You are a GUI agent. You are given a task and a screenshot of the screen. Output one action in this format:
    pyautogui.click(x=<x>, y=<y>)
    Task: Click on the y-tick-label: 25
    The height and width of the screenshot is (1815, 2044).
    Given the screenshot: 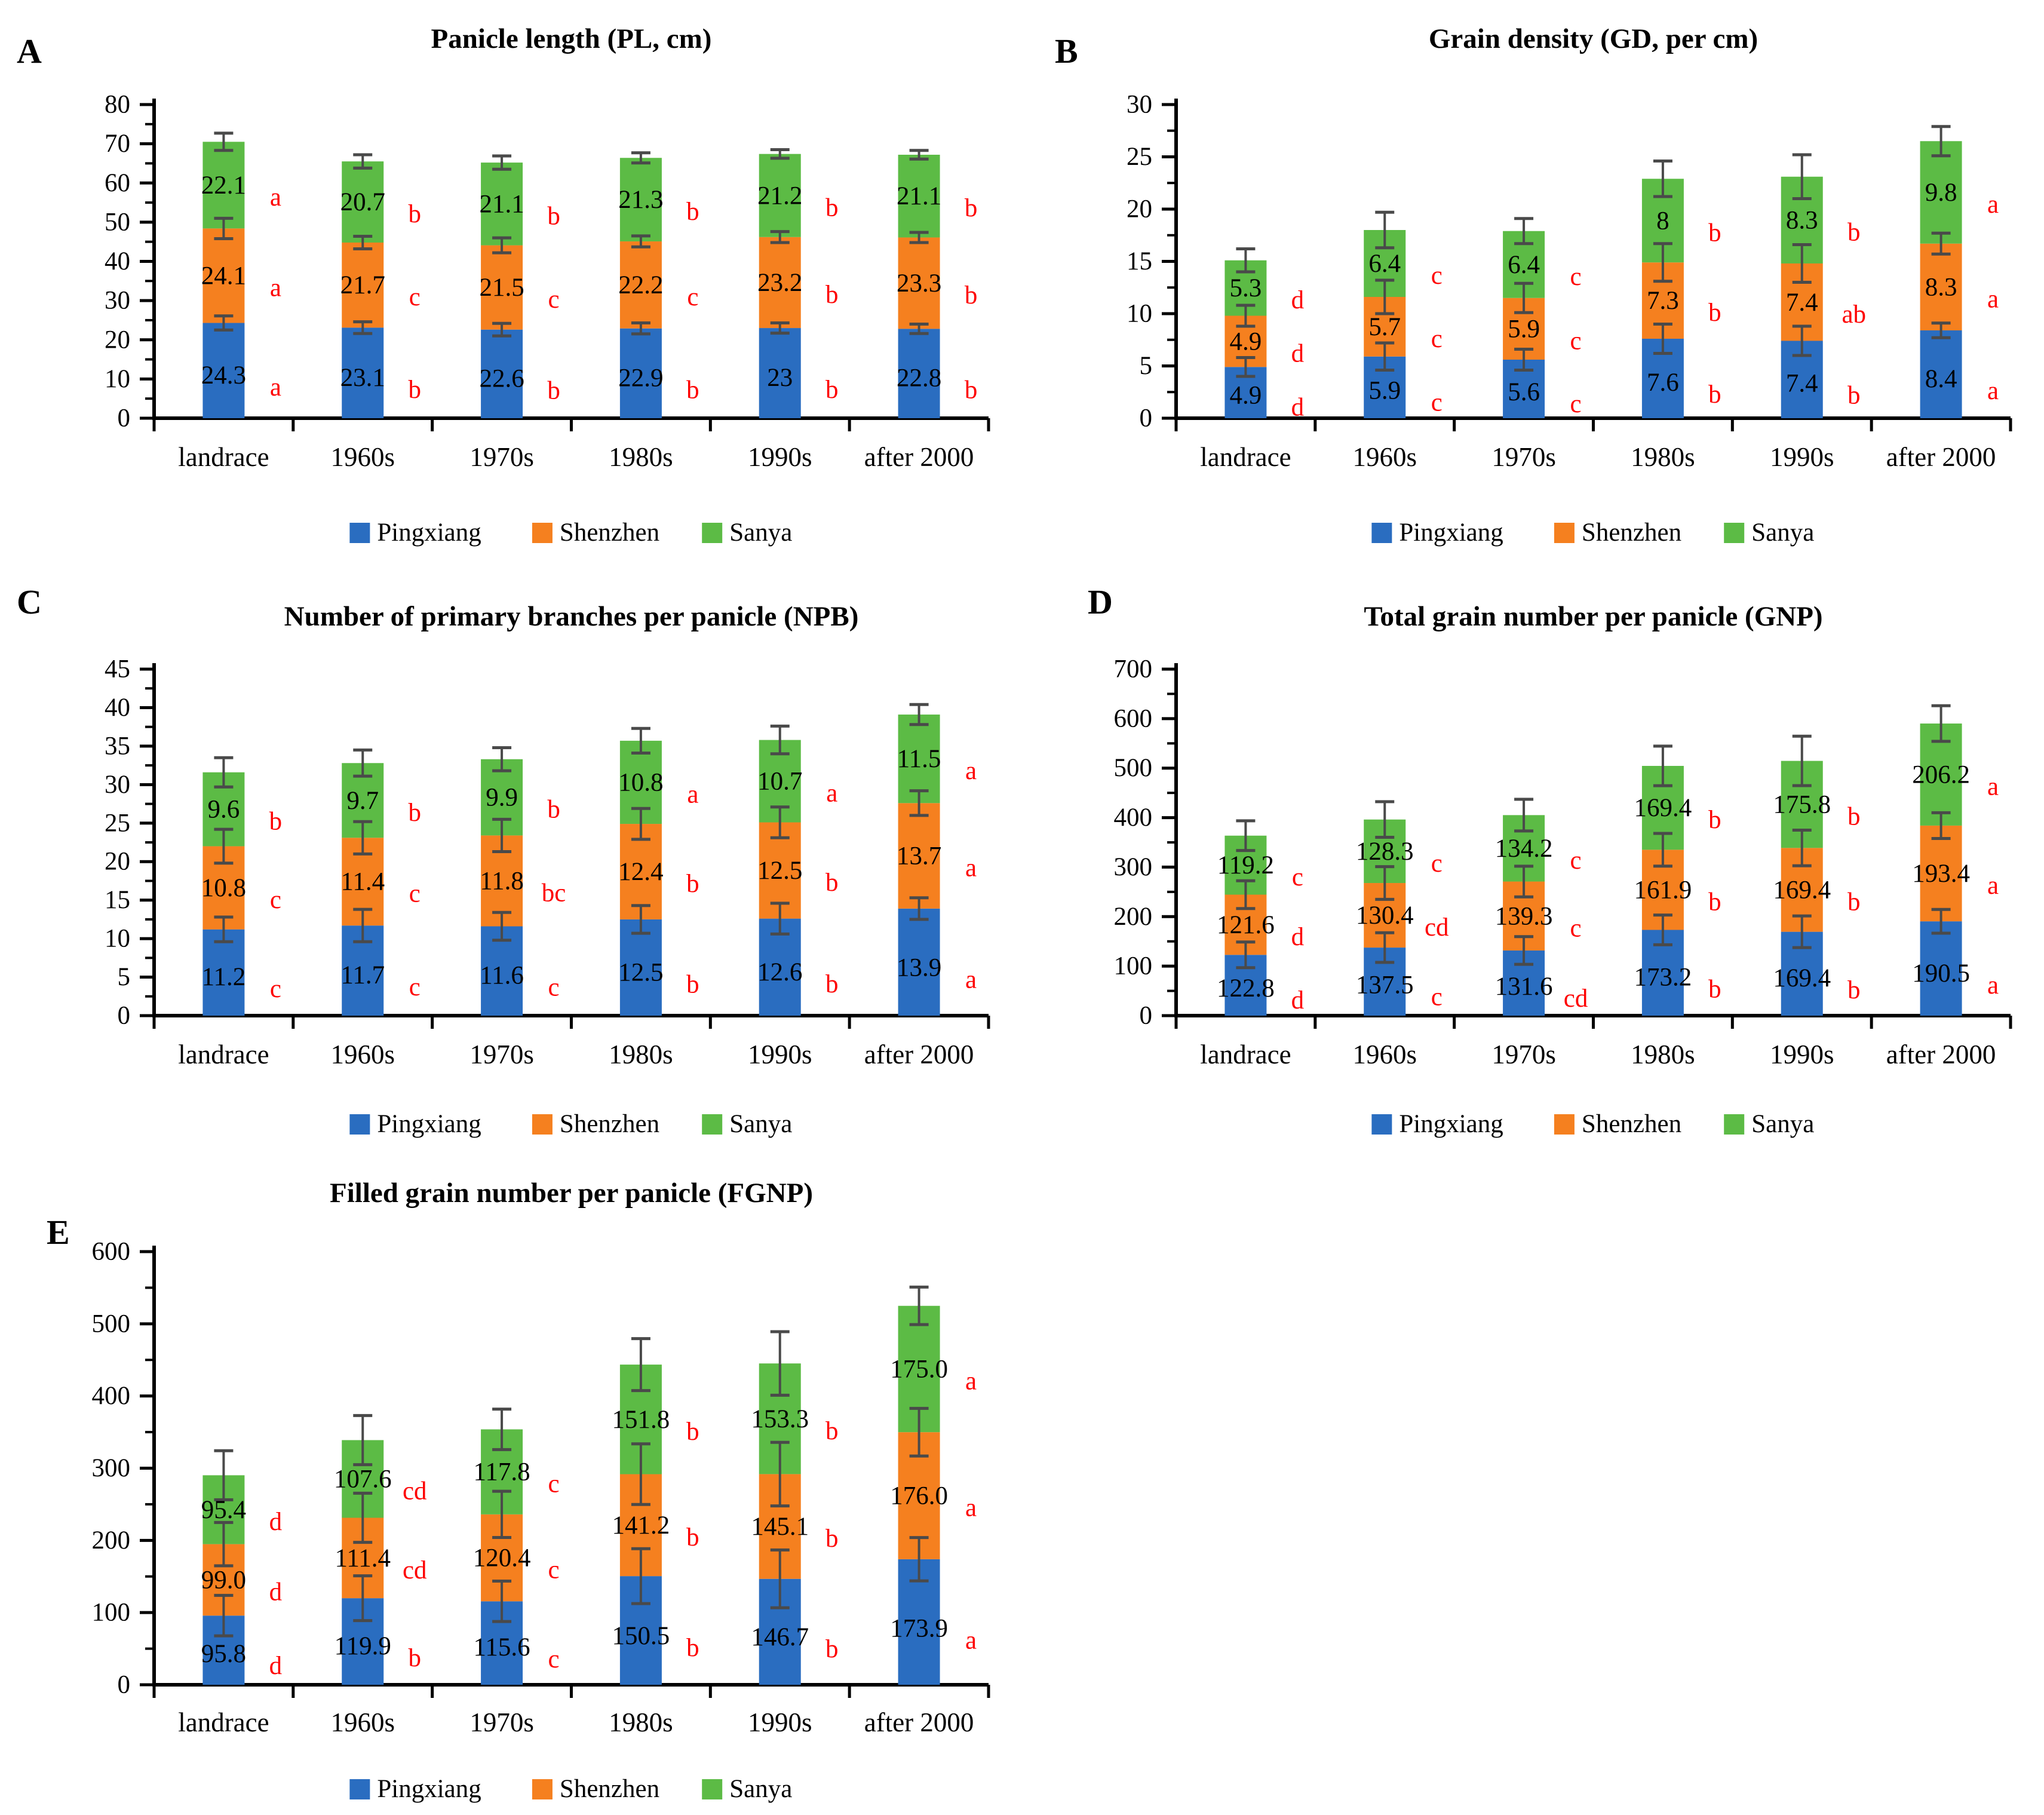 What is the action you would take?
    pyautogui.click(x=1139, y=157)
    